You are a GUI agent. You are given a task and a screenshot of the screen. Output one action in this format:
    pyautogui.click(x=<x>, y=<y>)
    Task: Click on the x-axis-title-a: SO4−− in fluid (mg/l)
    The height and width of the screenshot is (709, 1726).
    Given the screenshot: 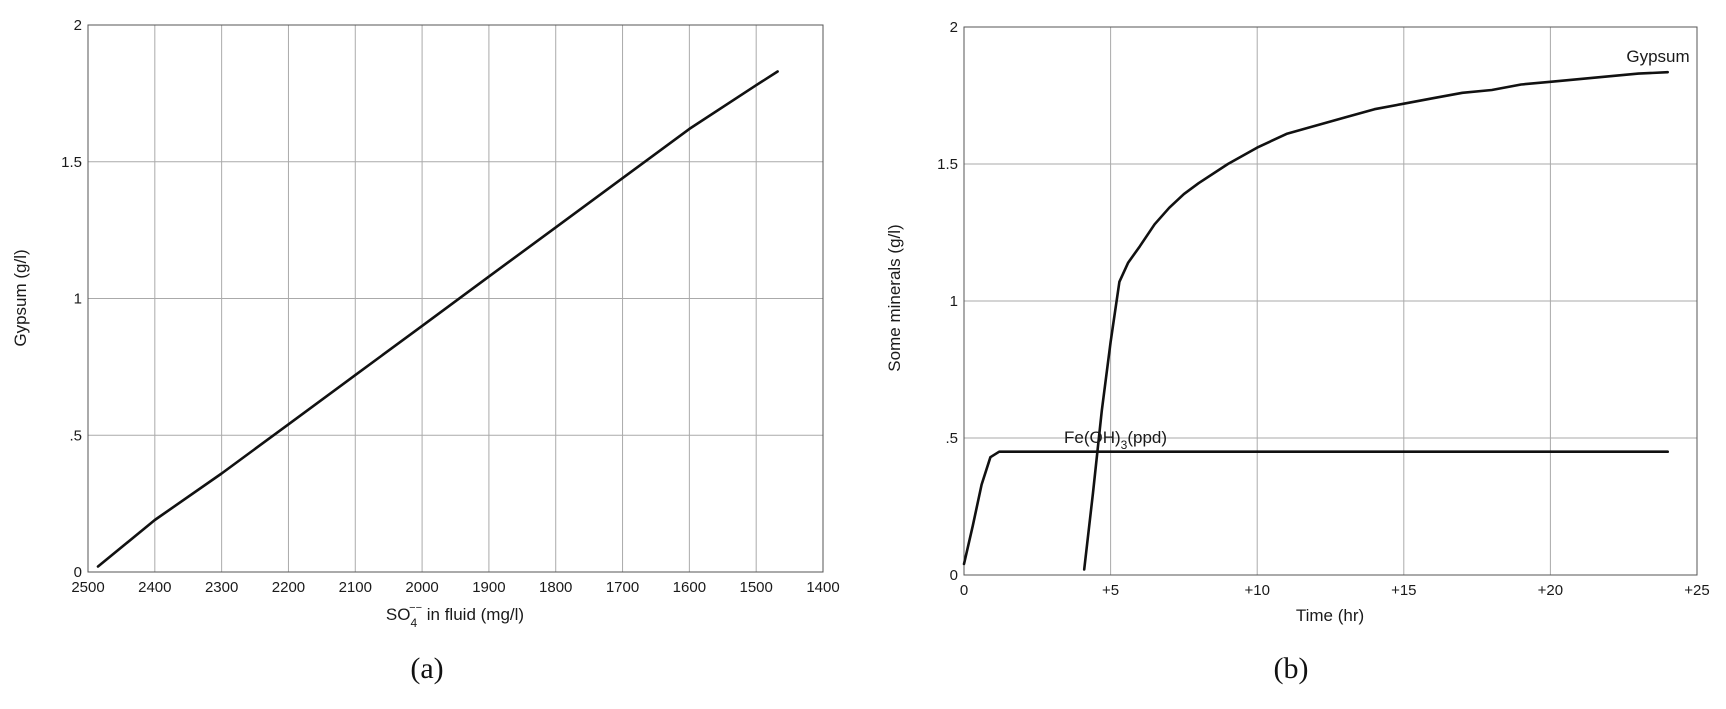 What is the action you would take?
    pyautogui.click(x=455, y=616)
    